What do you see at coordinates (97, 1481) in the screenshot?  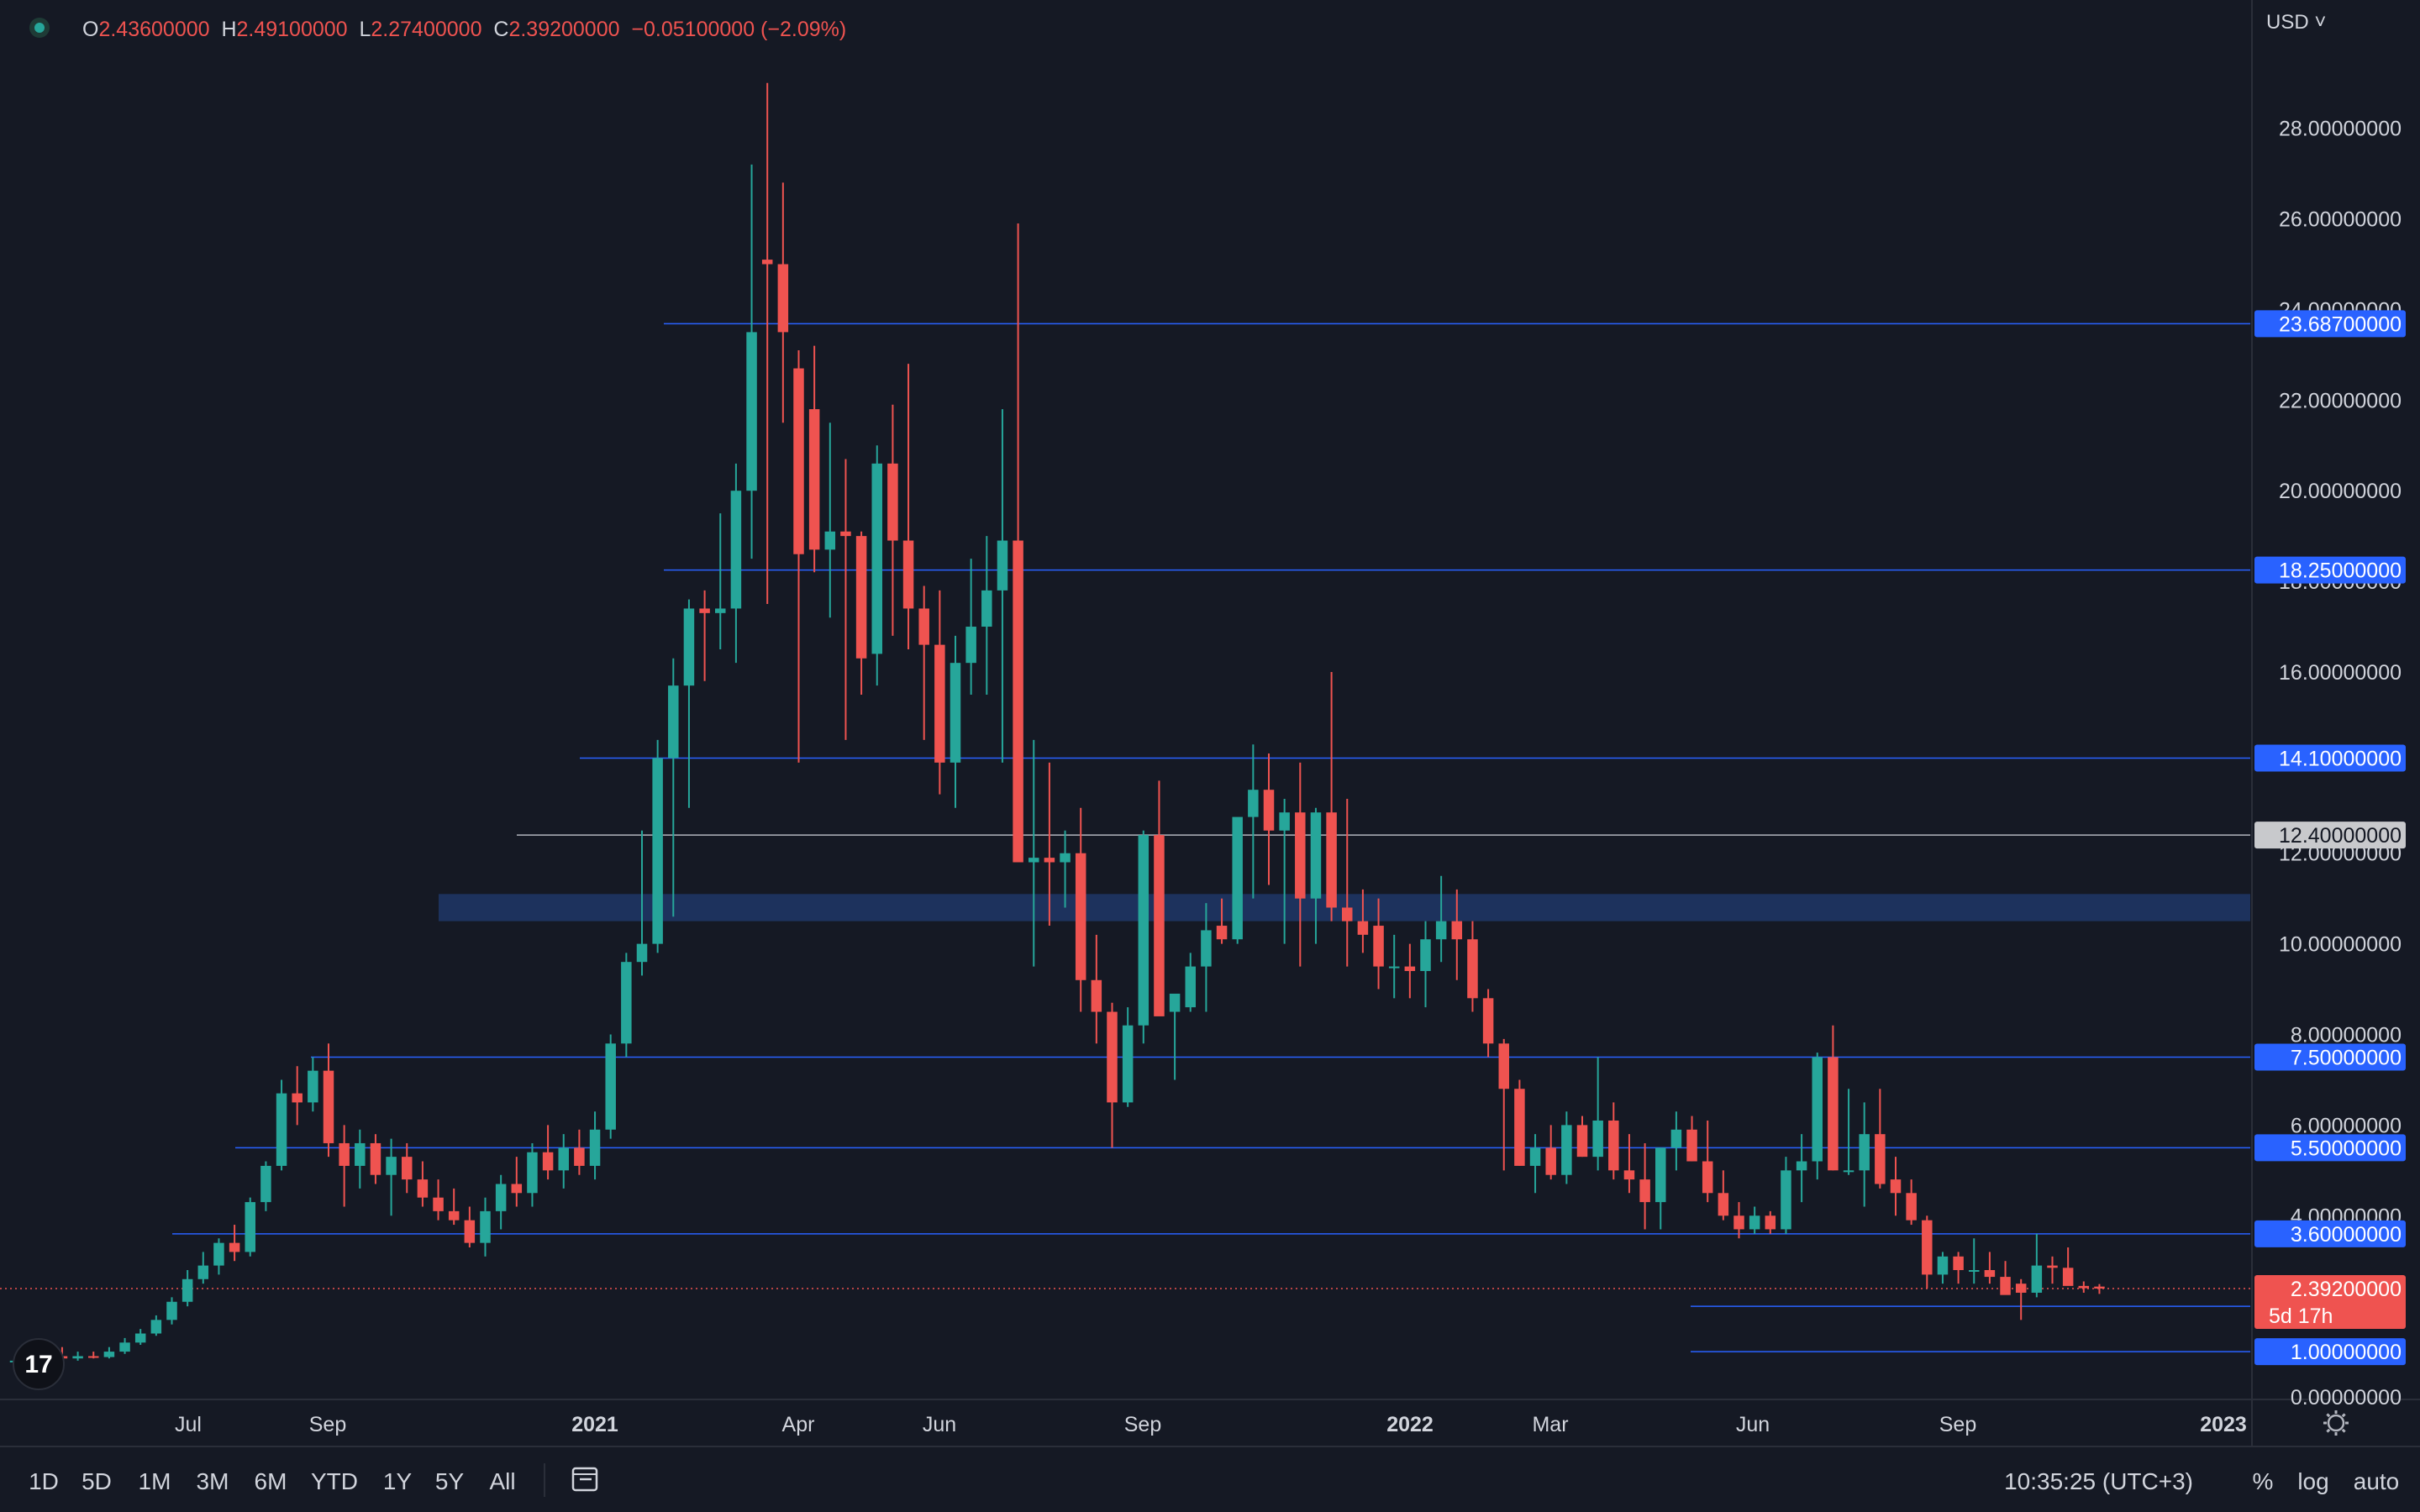 I see `range-button-5d: 5D` at bounding box center [97, 1481].